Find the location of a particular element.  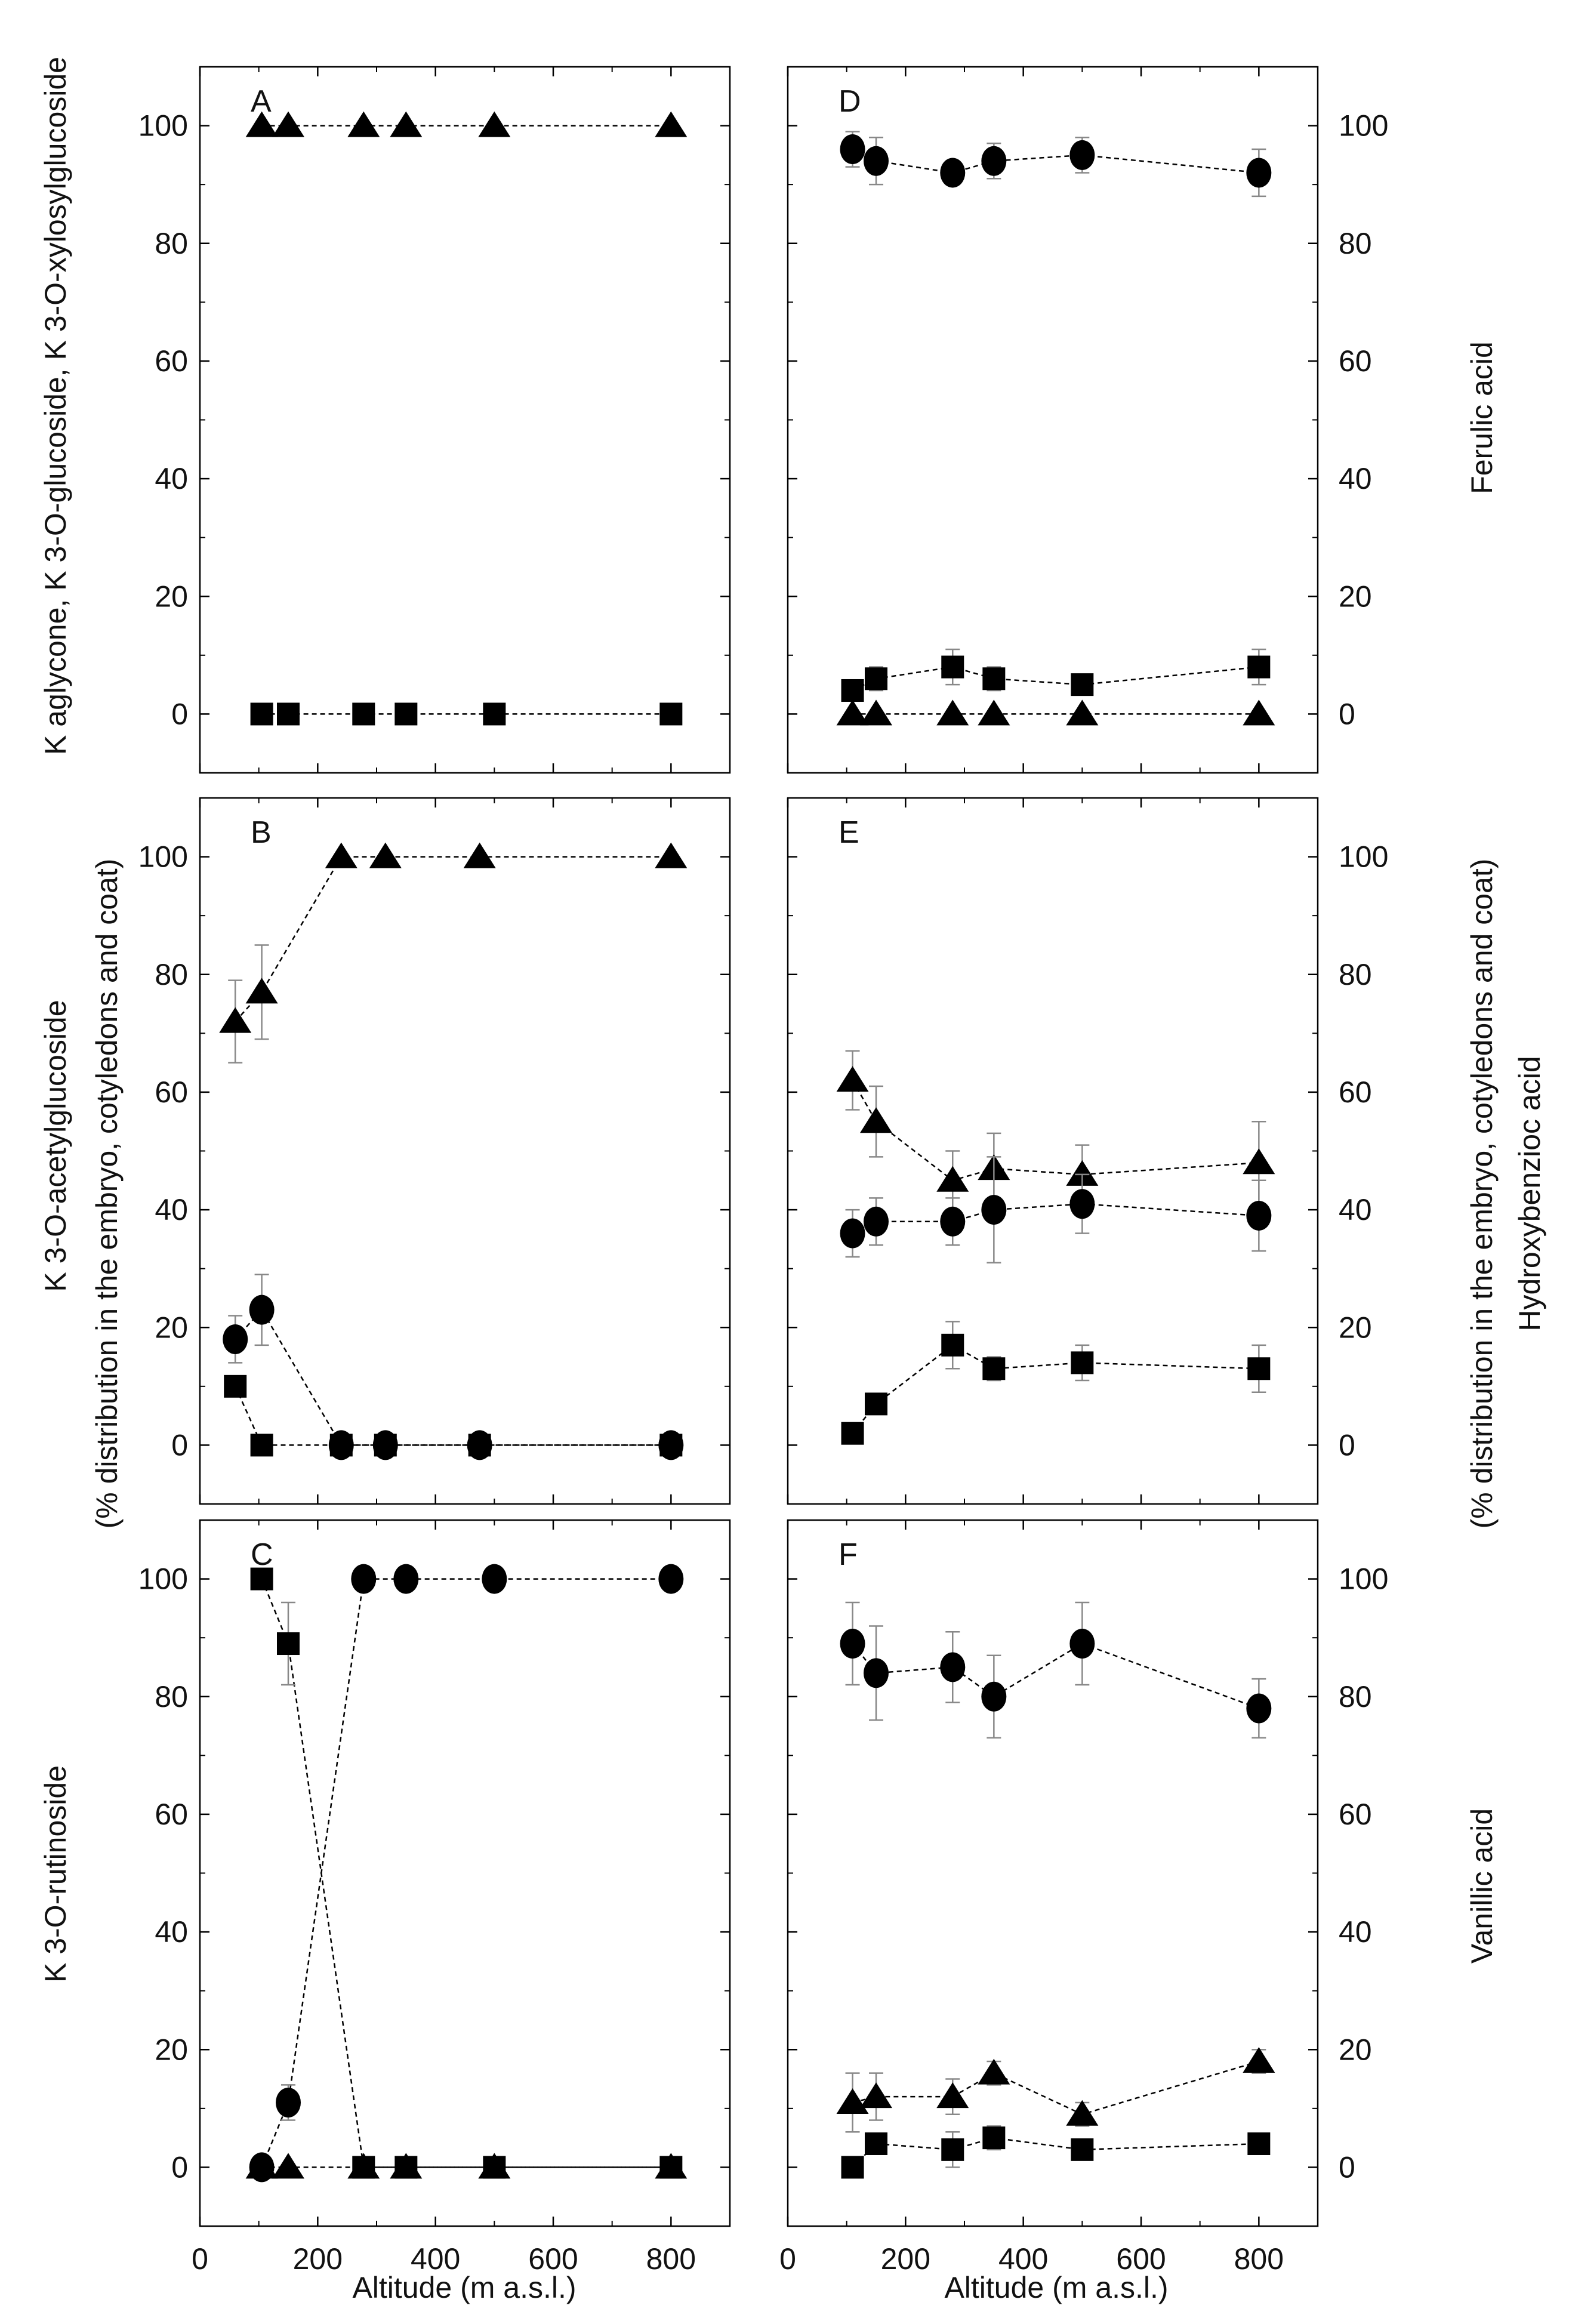

x-tick-label: 200 is located at coordinates (905, 2259).